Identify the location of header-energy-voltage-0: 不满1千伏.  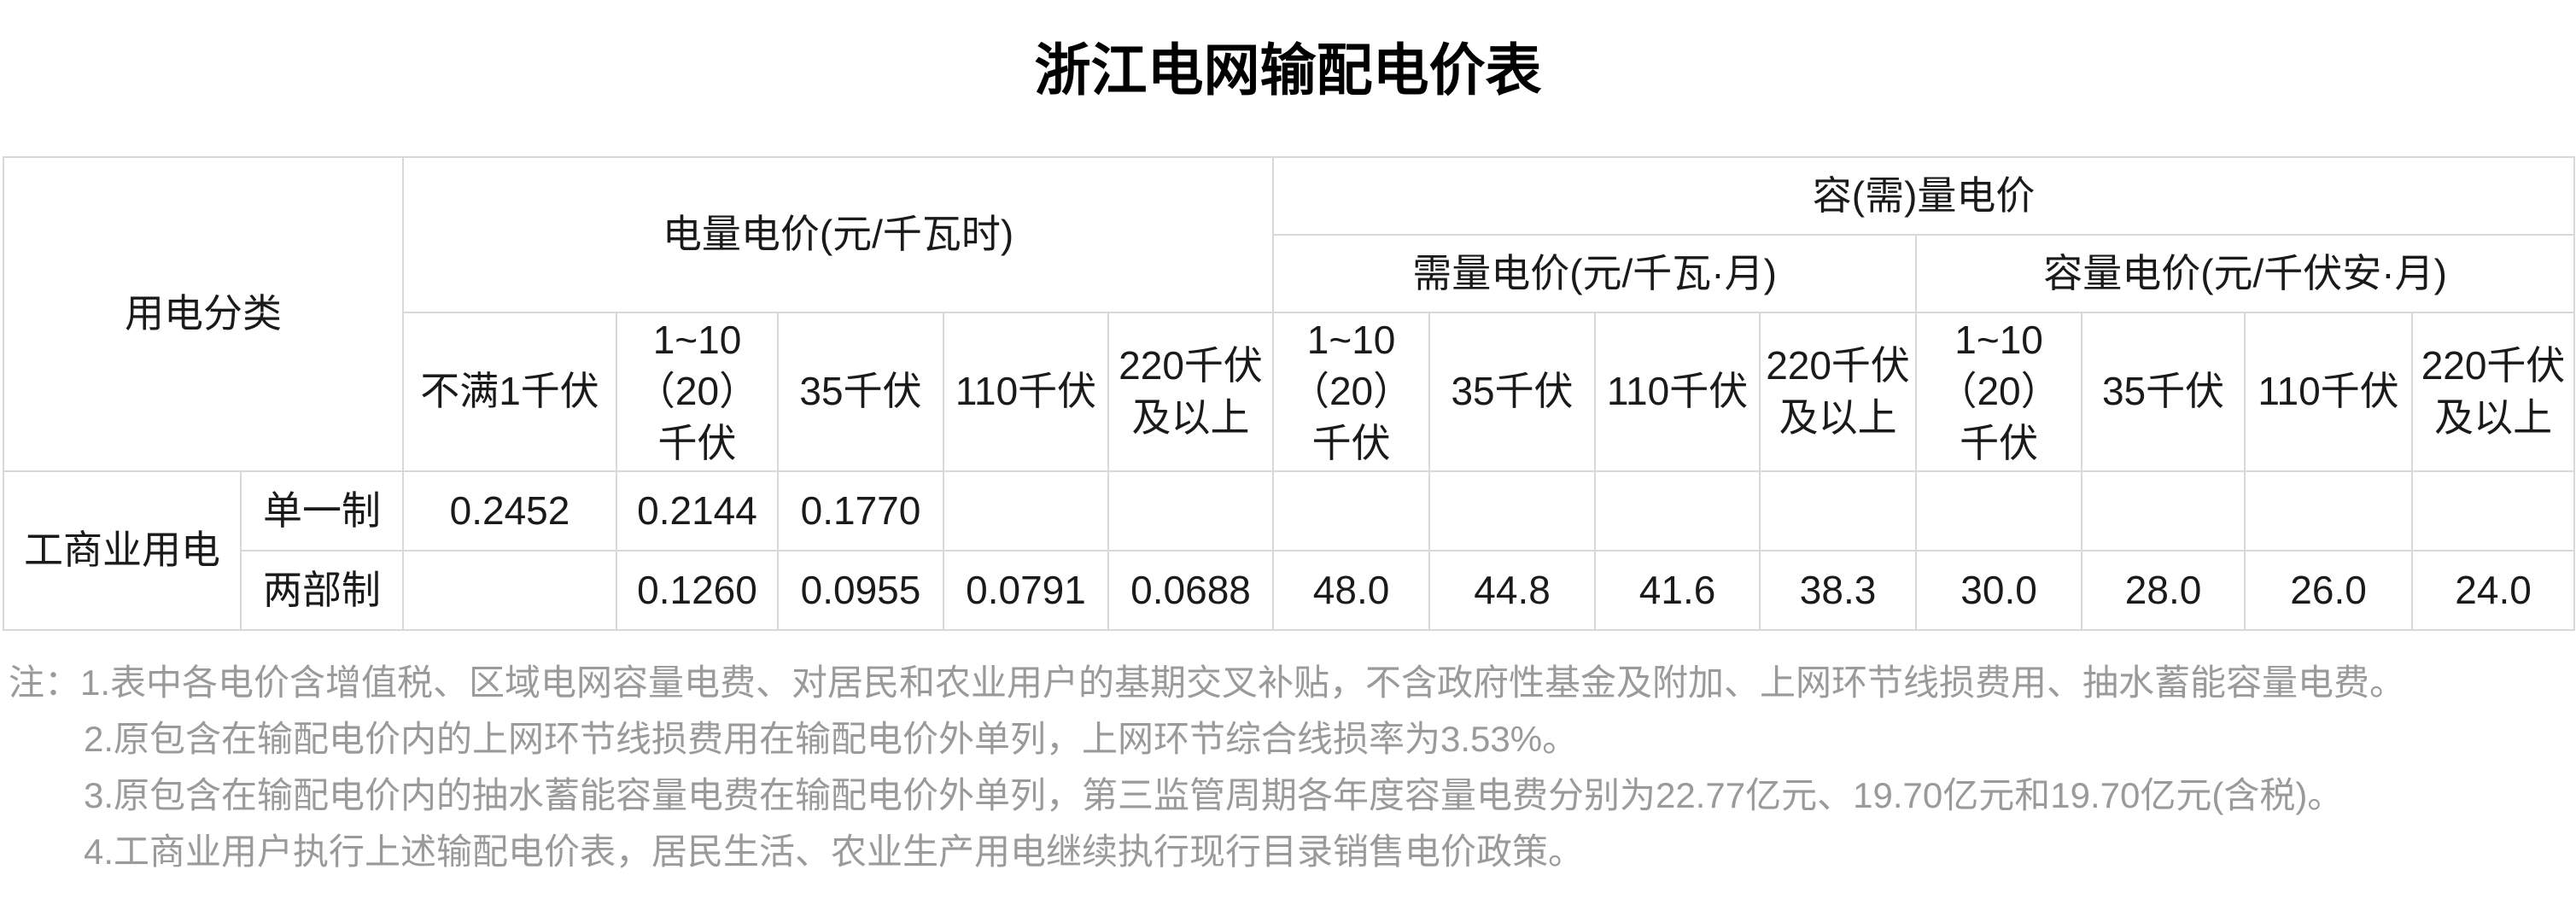
(509, 392).